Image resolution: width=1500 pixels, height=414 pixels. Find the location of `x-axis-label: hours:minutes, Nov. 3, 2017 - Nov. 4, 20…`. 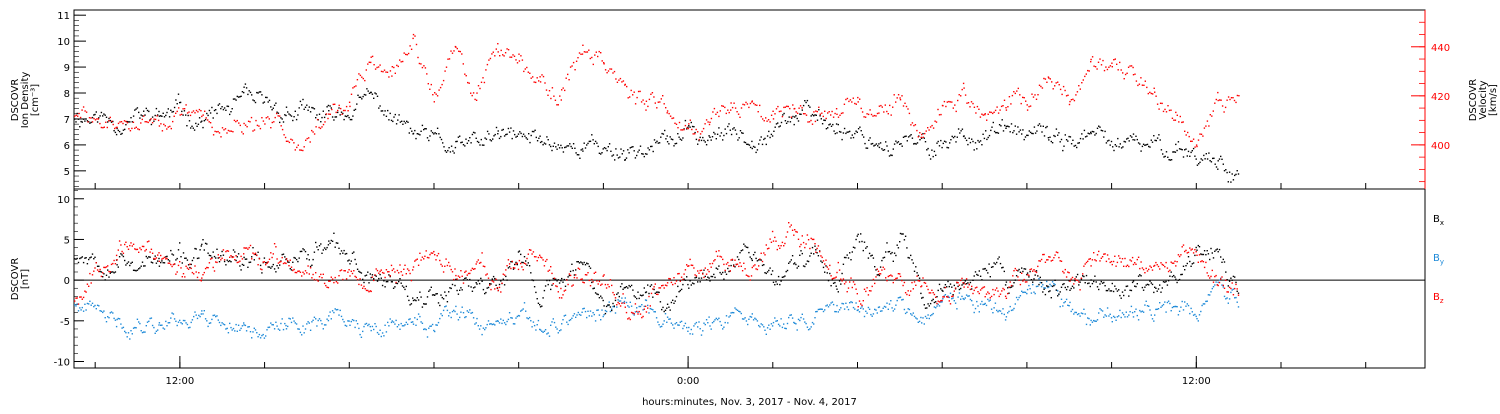

x-axis-label: hours:minutes, Nov. 3, 2017 - Nov. 4, 20… is located at coordinates (749, 402).